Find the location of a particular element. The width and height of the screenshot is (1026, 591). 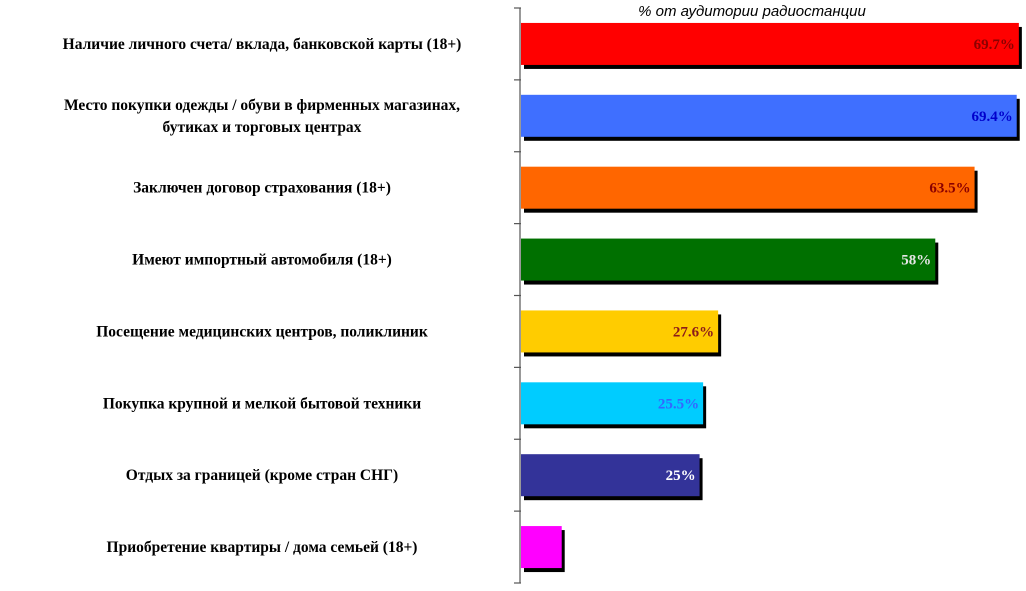

data-label: 58% is located at coordinates (916, 261).